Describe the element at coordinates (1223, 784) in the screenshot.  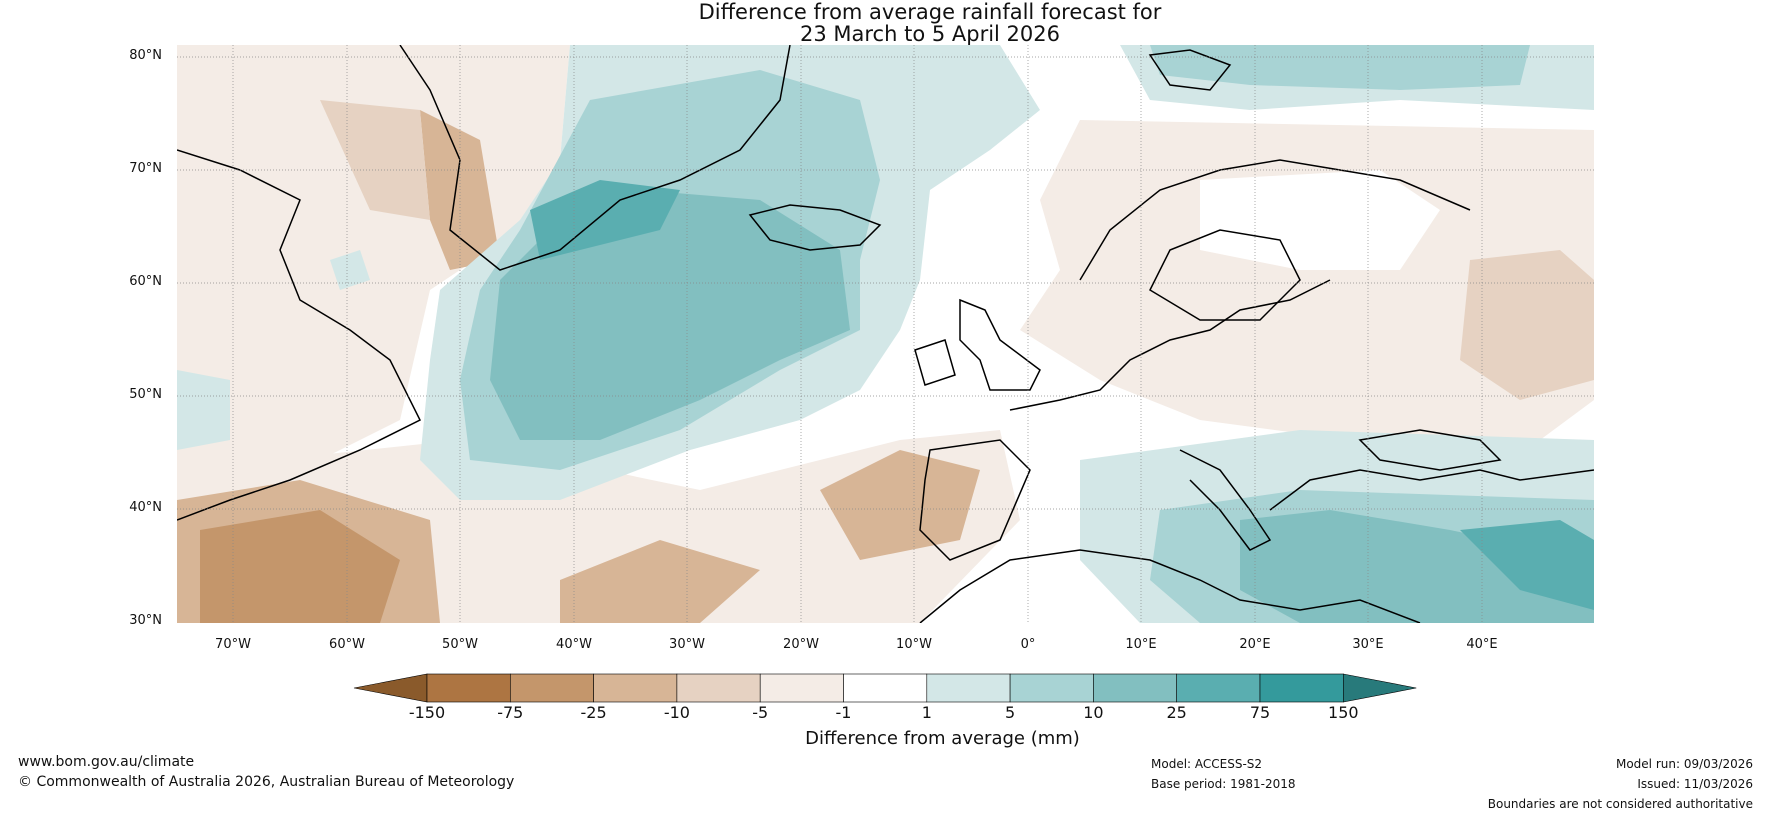
I see `base-period: Base period: 1981-2018` at that location.